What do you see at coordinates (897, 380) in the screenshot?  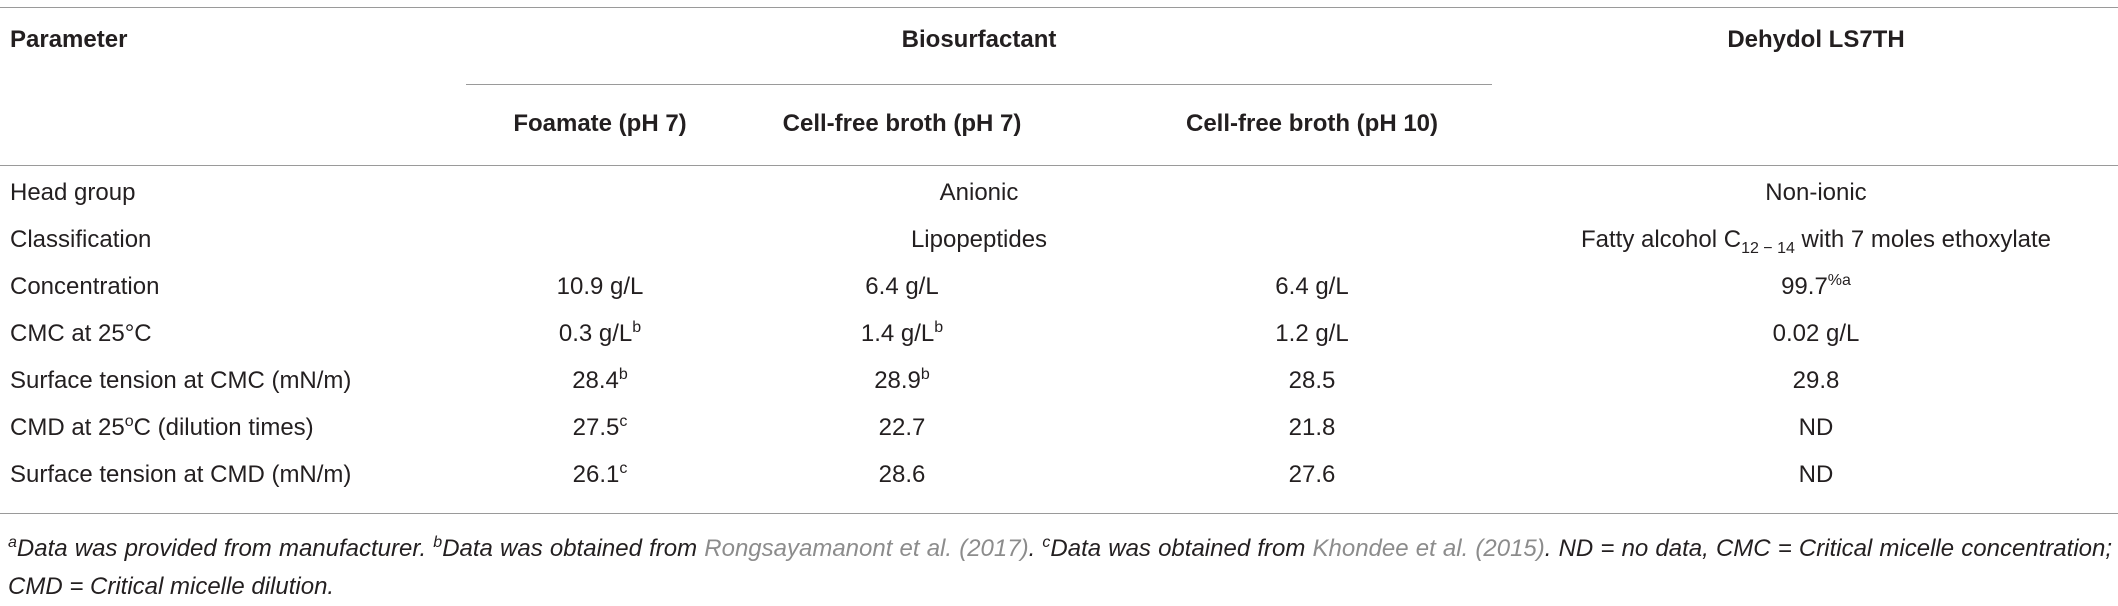 I see `text: 28.9` at bounding box center [897, 380].